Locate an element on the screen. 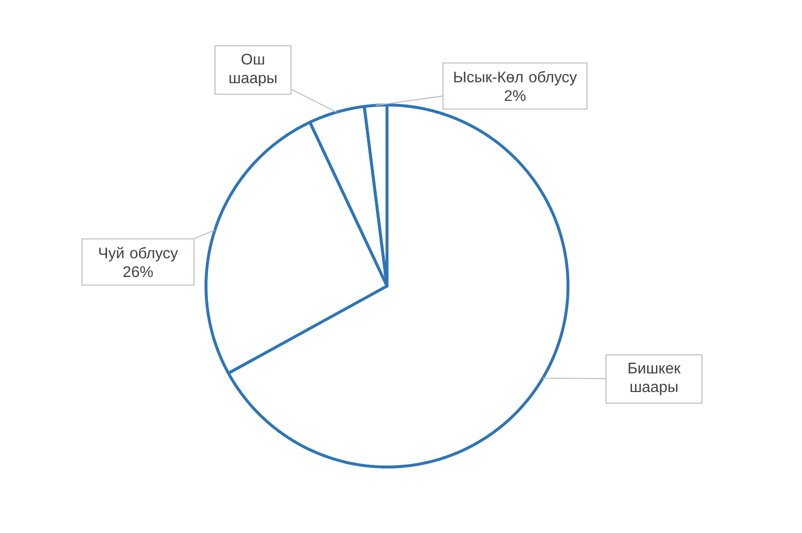 Image resolution: width=802 pixels, height=533 pixels. slice-label: Ош шаары is located at coordinates (253, 70).